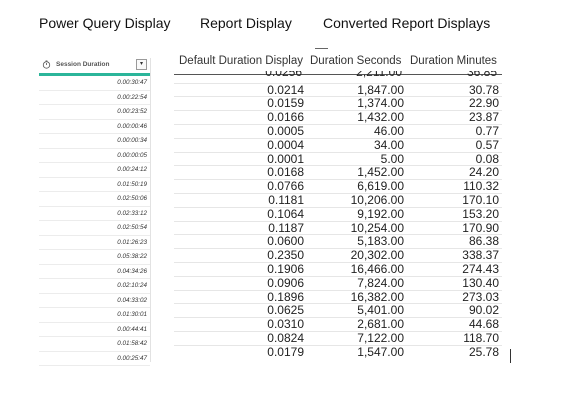 The image size is (574, 401). I want to click on cell-duration-minutes: 44.68, so click(483, 324).